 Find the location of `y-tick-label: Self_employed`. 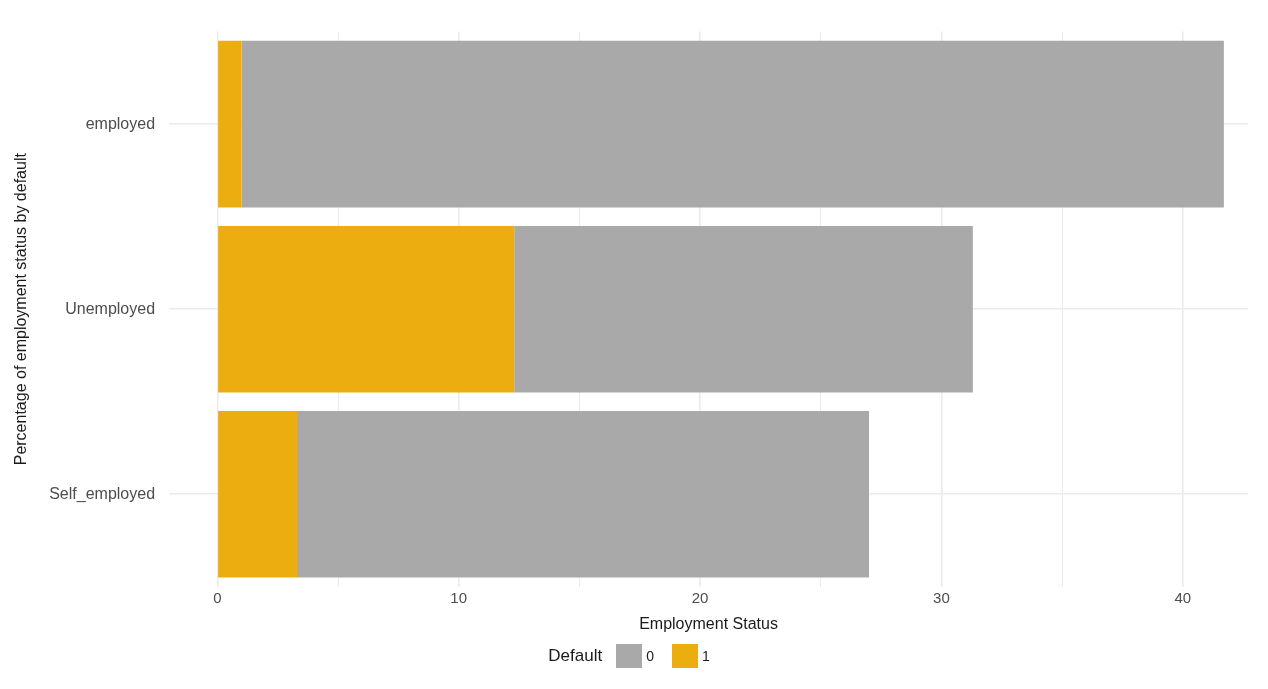

y-tick-label: Self_employed is located at coordinates (102, 493).